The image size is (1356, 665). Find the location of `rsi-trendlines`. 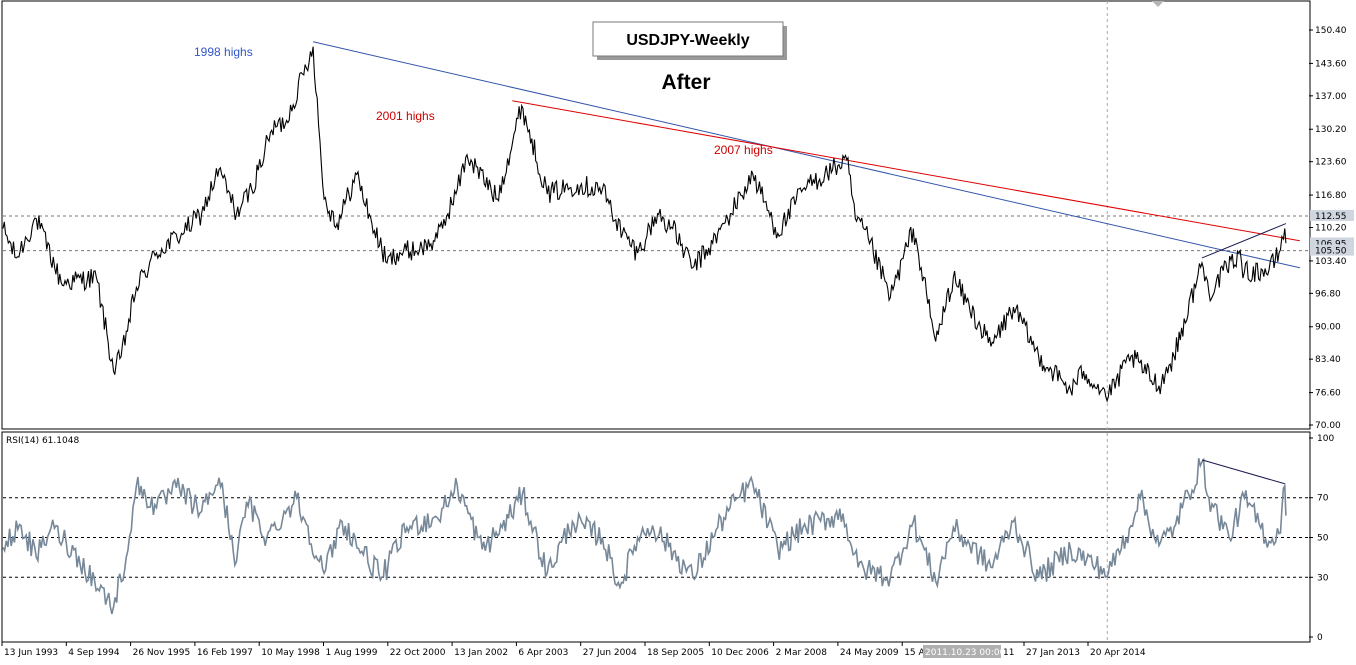

rsi-trendlines is located at coordinates (1243, 472).